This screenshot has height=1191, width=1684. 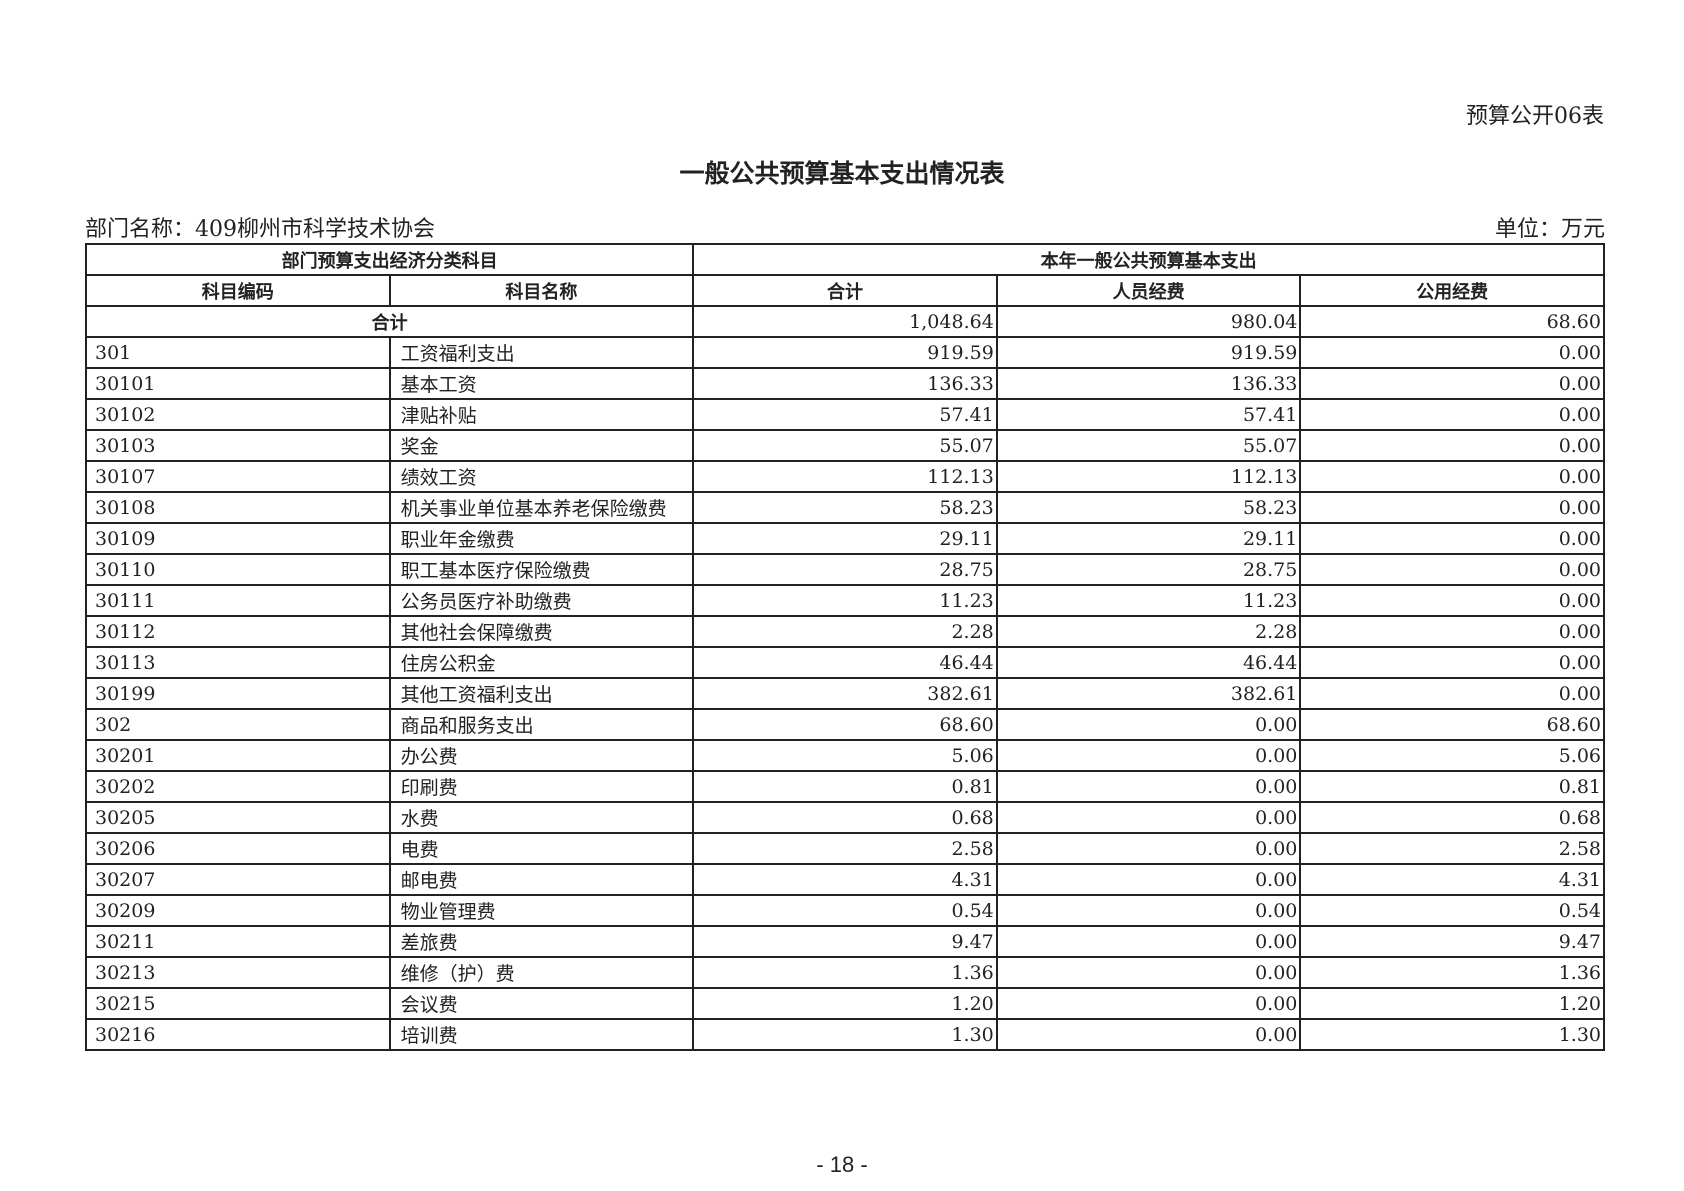 I want to click on cell-code: 30101, so click(x=238, y=383).